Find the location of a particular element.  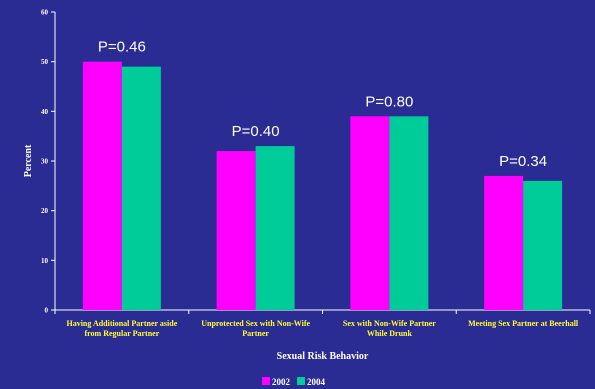

p-value-annotation: P=0.34 is located at coordinates (523, 161).